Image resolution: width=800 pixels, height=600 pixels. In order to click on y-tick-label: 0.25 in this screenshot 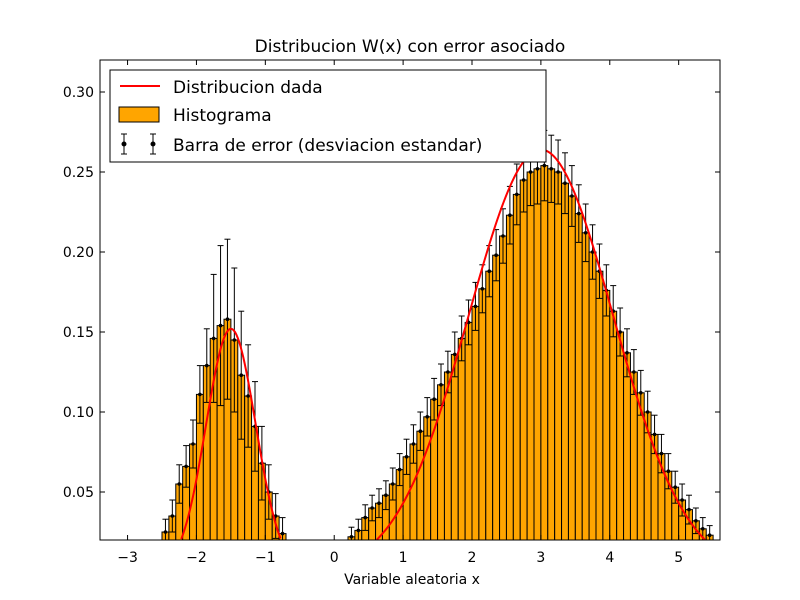, I will do `click(78, 173)`.